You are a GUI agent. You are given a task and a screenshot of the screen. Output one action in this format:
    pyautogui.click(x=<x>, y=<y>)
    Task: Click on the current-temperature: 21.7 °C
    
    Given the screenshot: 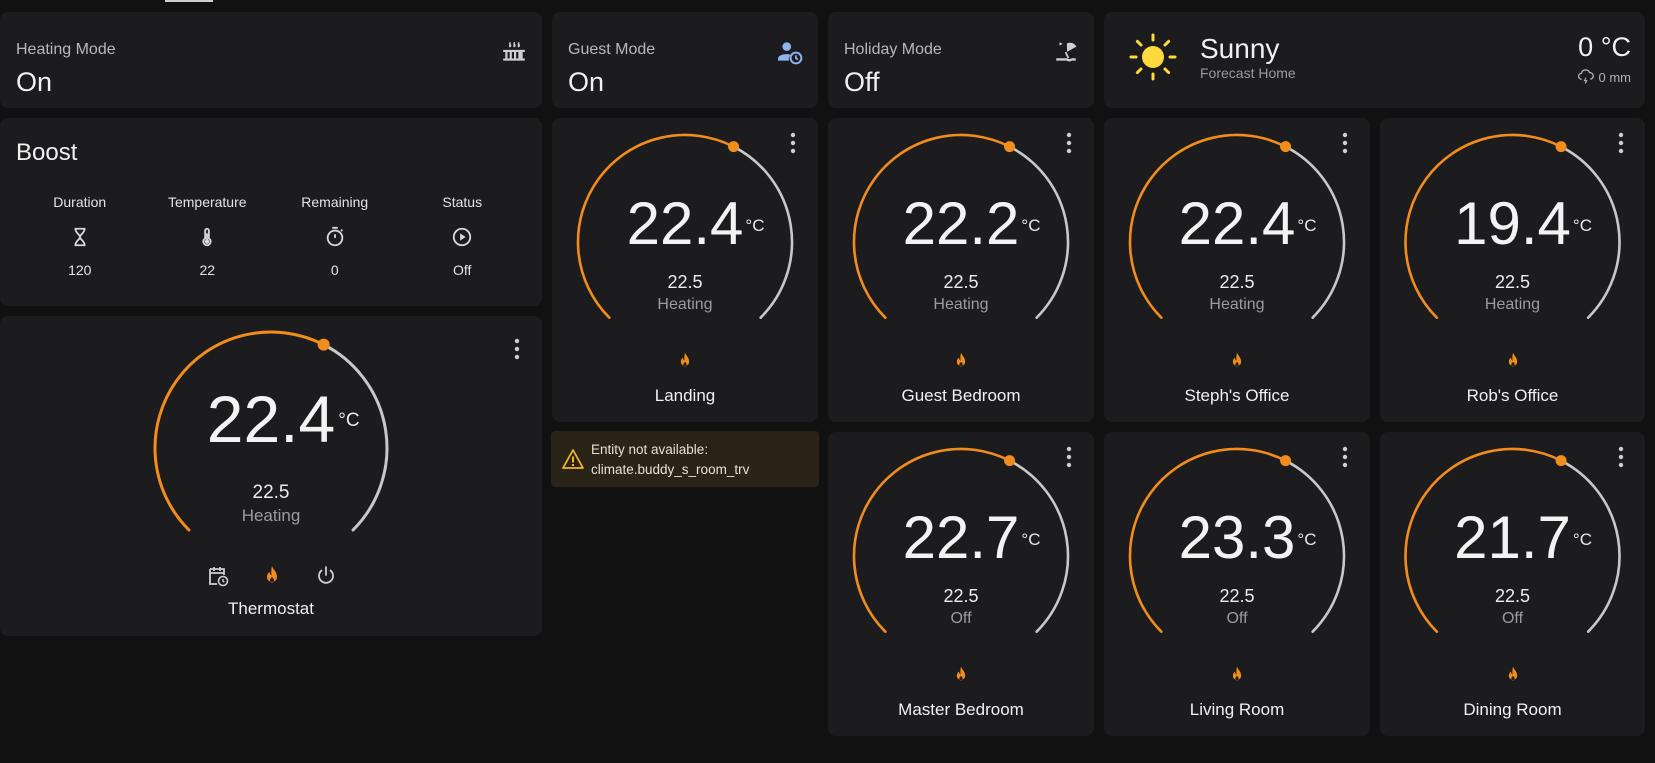 What is the action you would take?
    pyautogui.click(x=1512, y=538)
    